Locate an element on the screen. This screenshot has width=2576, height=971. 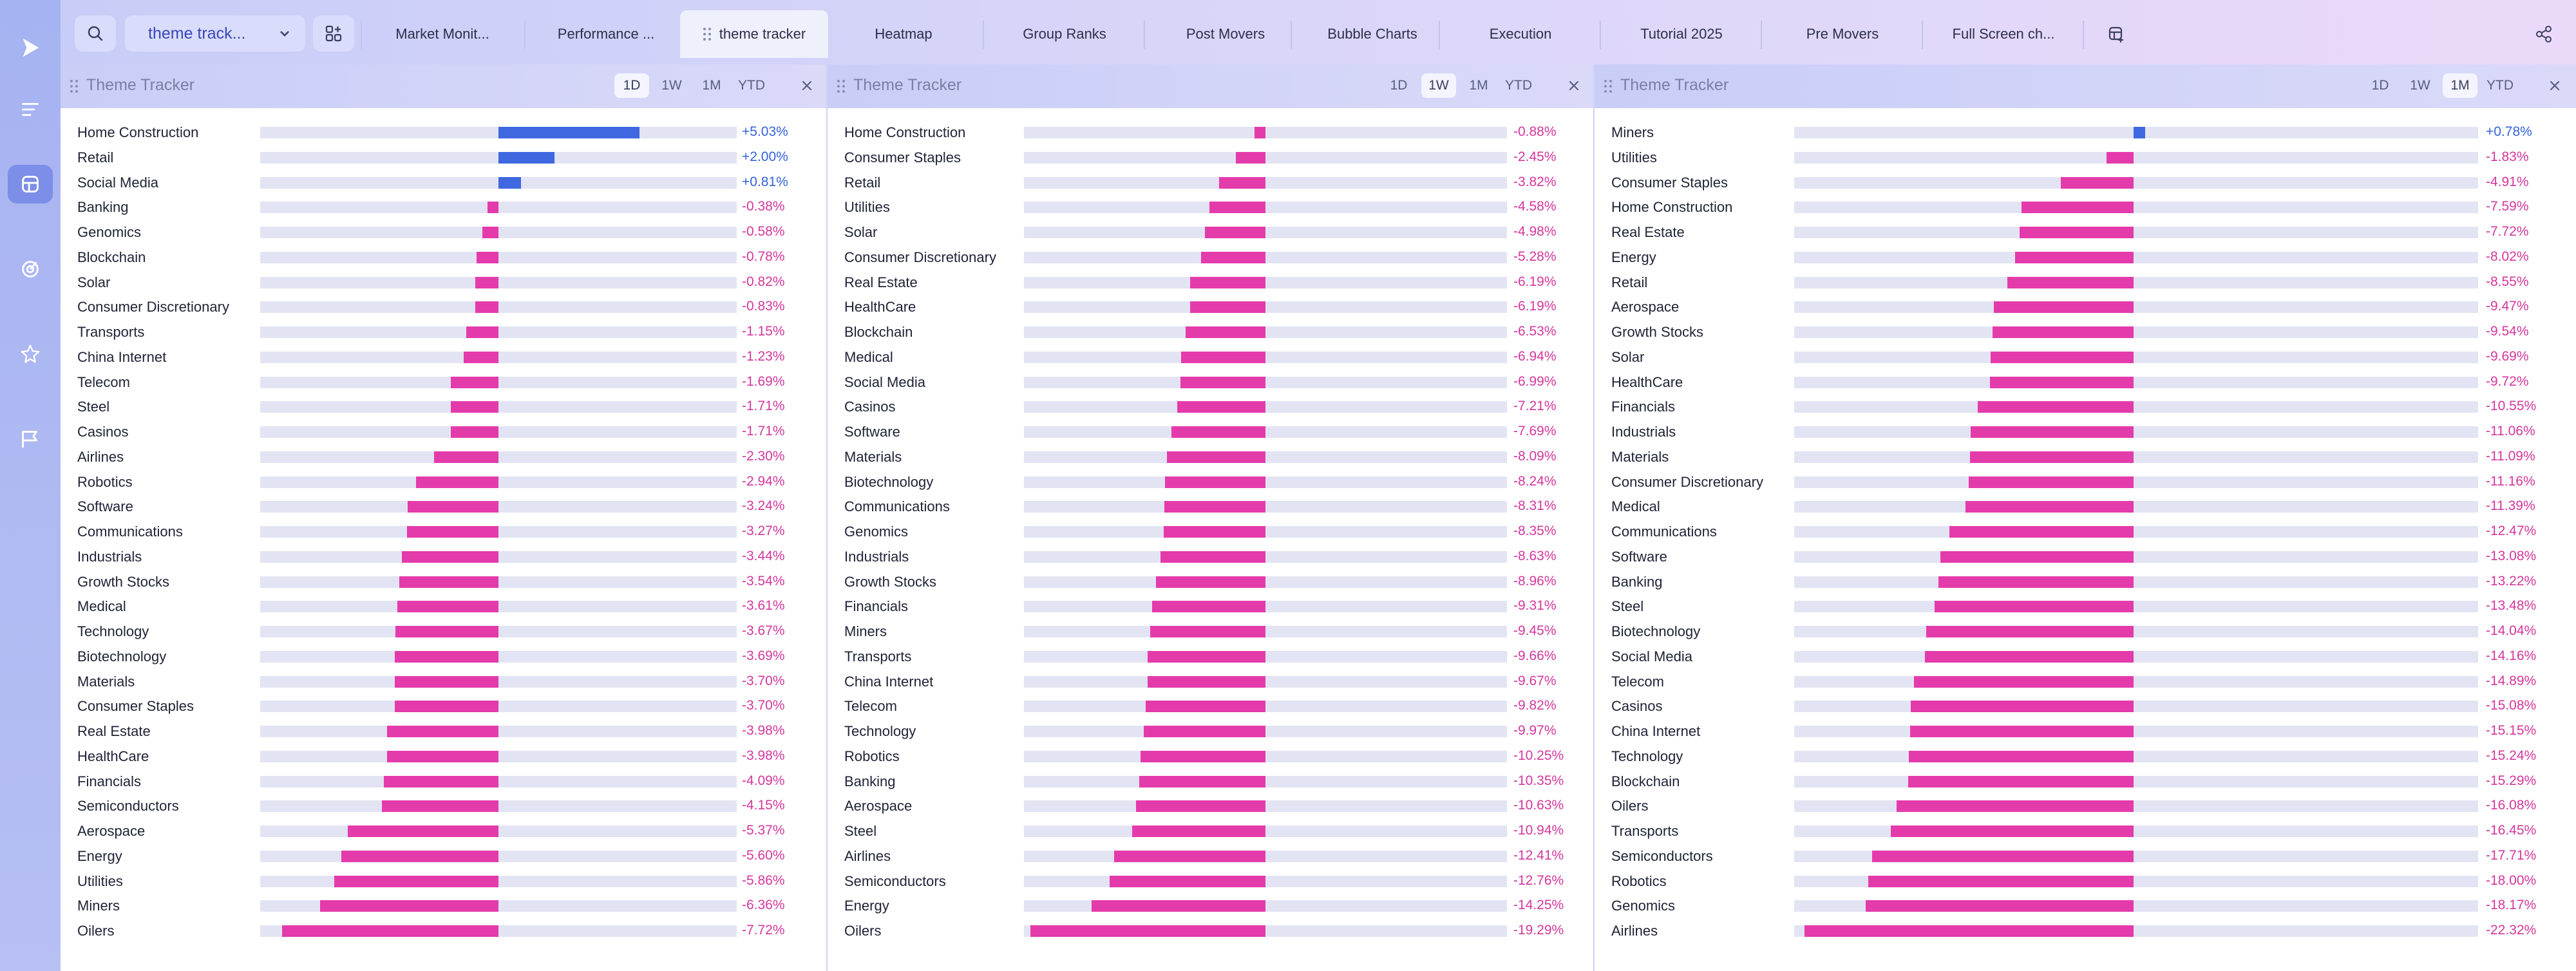
layout-button is located at coordinates (334, 33).